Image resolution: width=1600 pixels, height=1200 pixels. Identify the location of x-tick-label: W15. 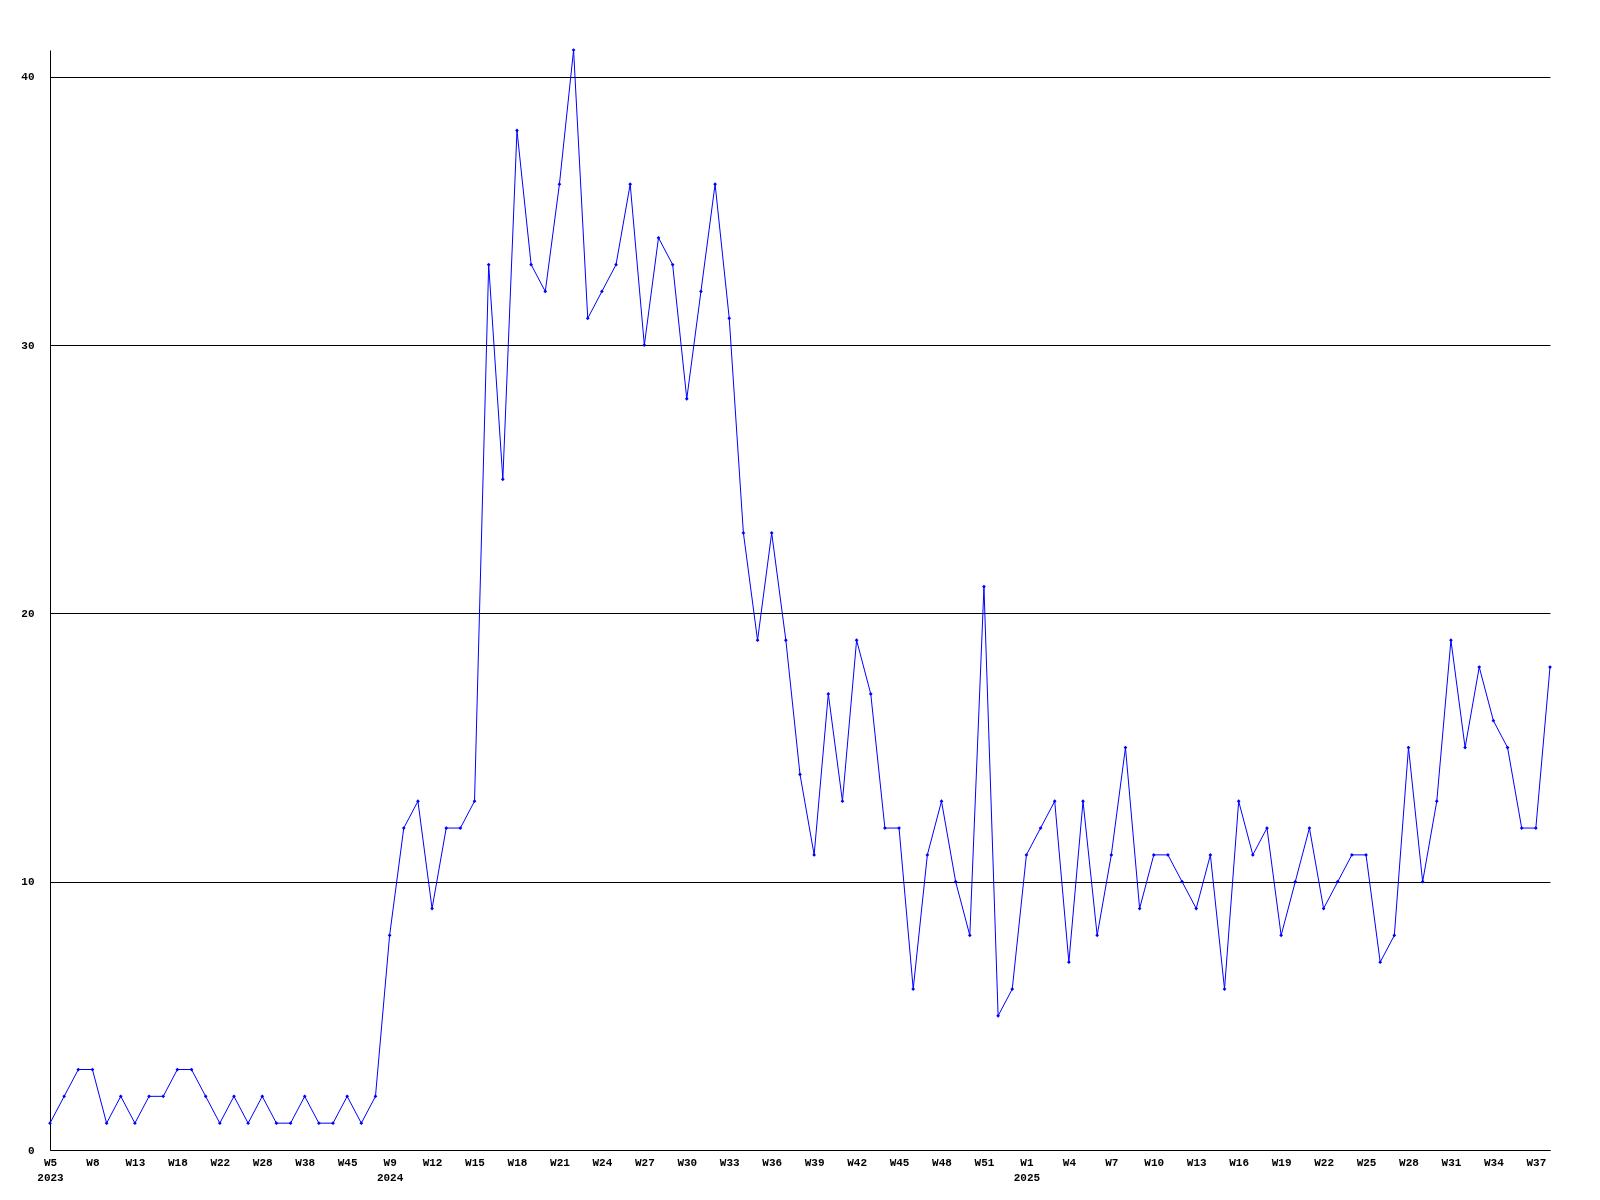
(475, 1162).